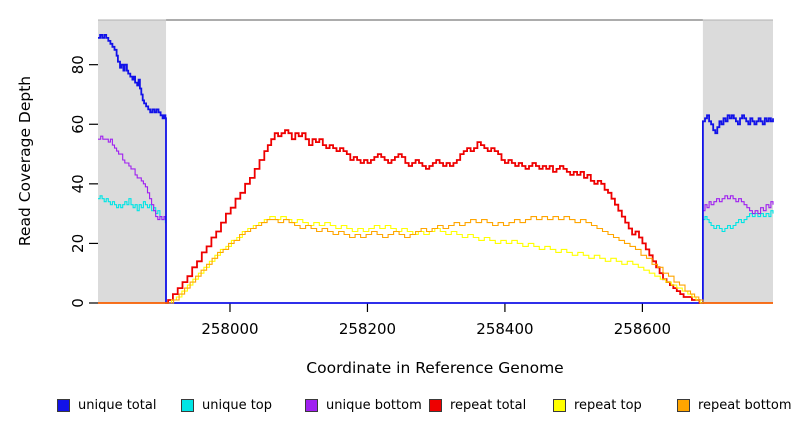 The width and height of the screenshot is (792, 432). I want to click on legend-item-repeat-top: repeat top, so click(615, 405).